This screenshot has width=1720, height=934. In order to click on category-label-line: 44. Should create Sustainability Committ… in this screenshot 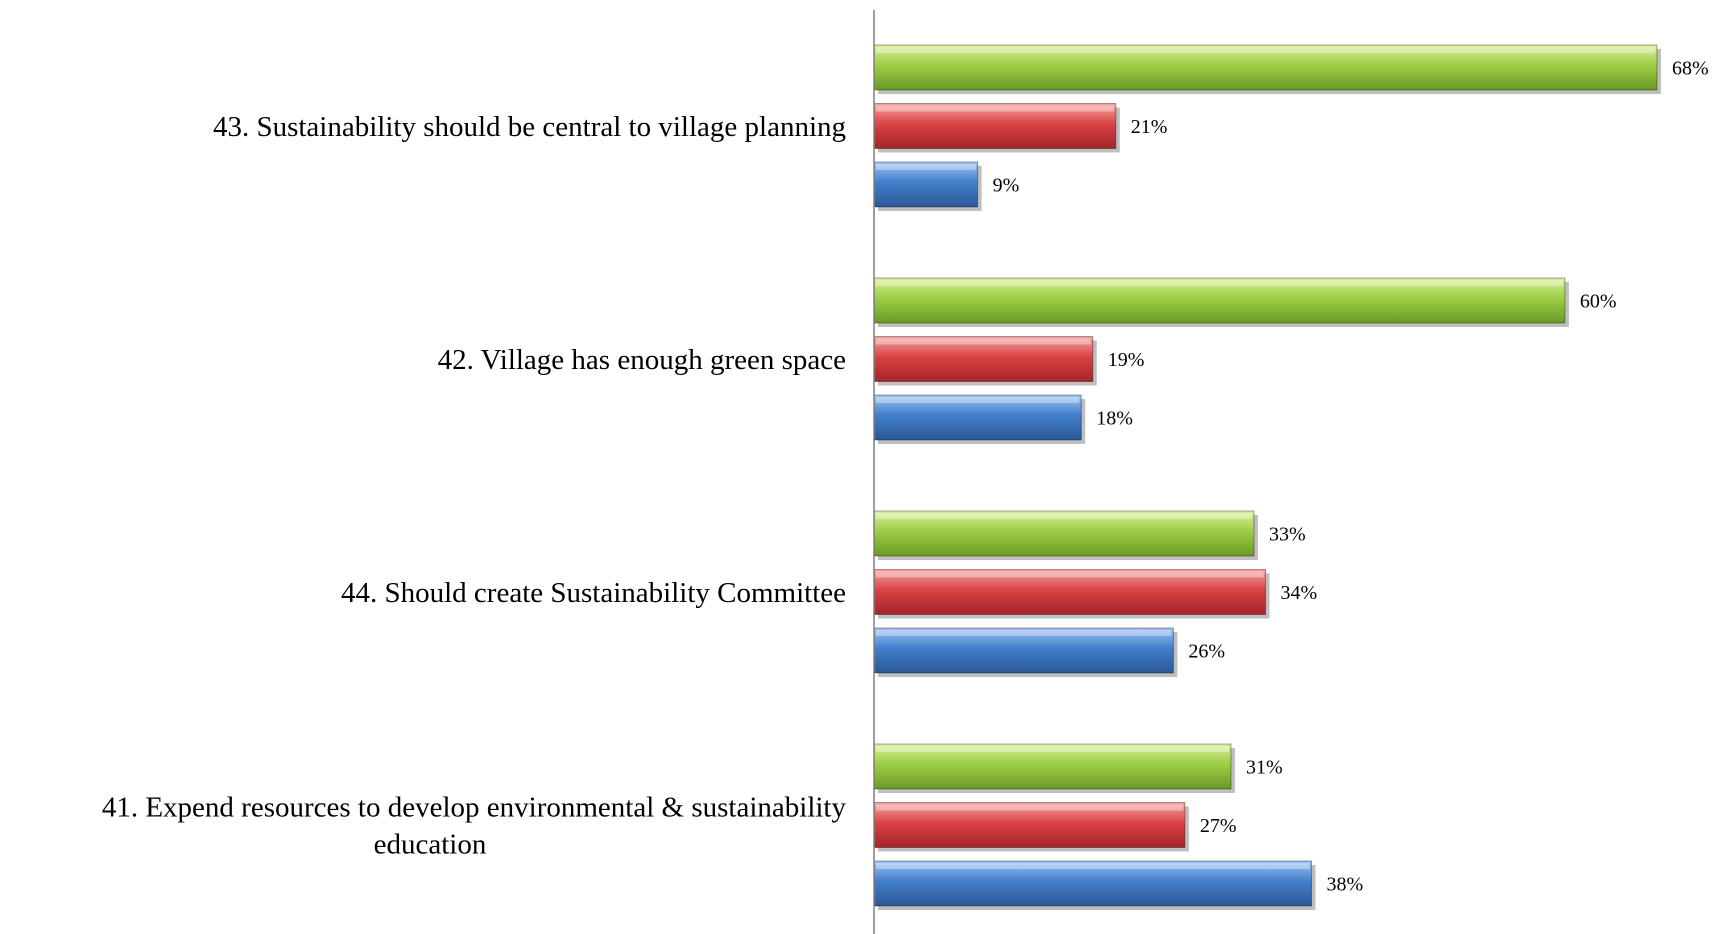, I will do `click(593, 593)`.